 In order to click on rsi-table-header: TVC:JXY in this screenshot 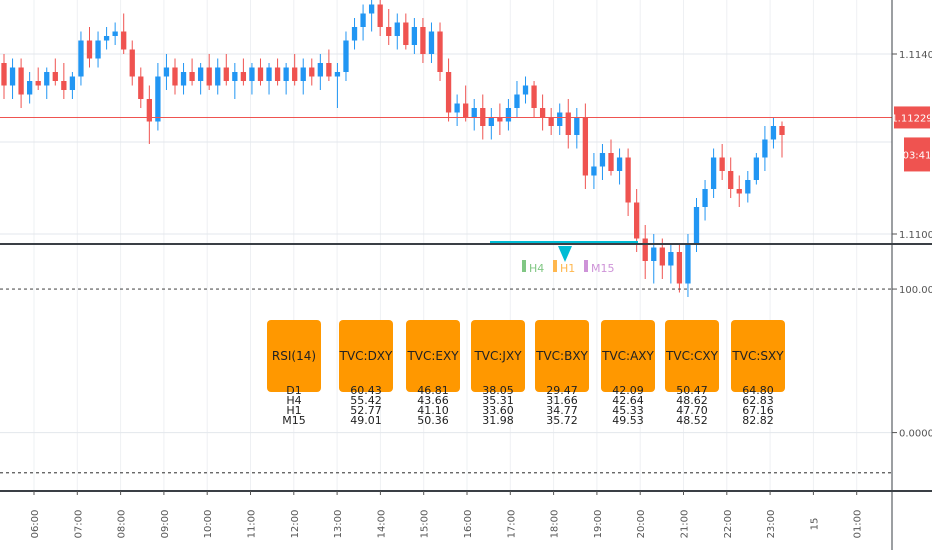, I will do `click(497, 356)`.